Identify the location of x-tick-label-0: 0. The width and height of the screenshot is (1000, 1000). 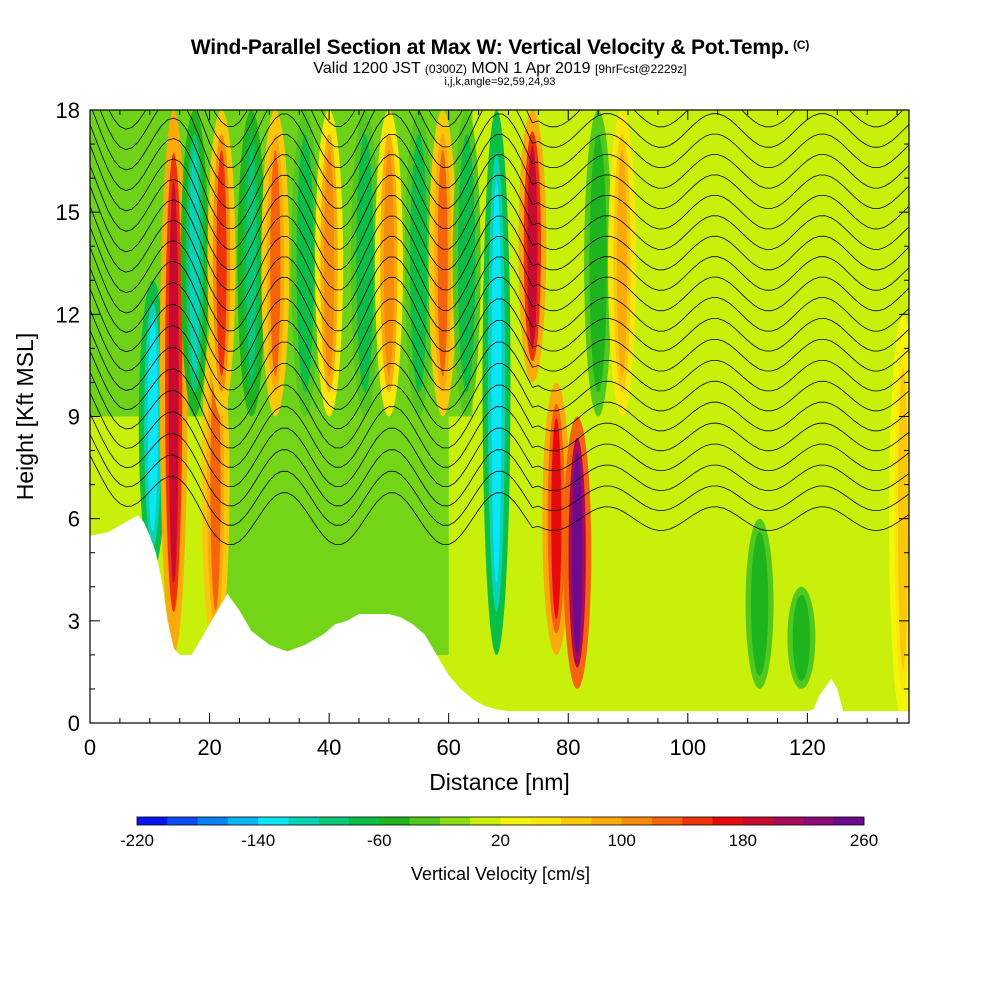
(90, 747).